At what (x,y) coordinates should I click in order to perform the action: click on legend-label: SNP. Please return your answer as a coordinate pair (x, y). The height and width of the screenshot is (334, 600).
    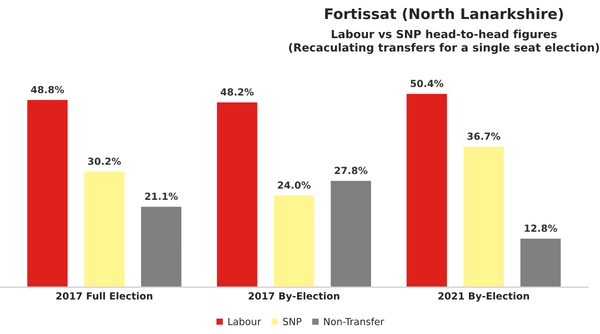
    Looking at the image, I should click on (292, 322).